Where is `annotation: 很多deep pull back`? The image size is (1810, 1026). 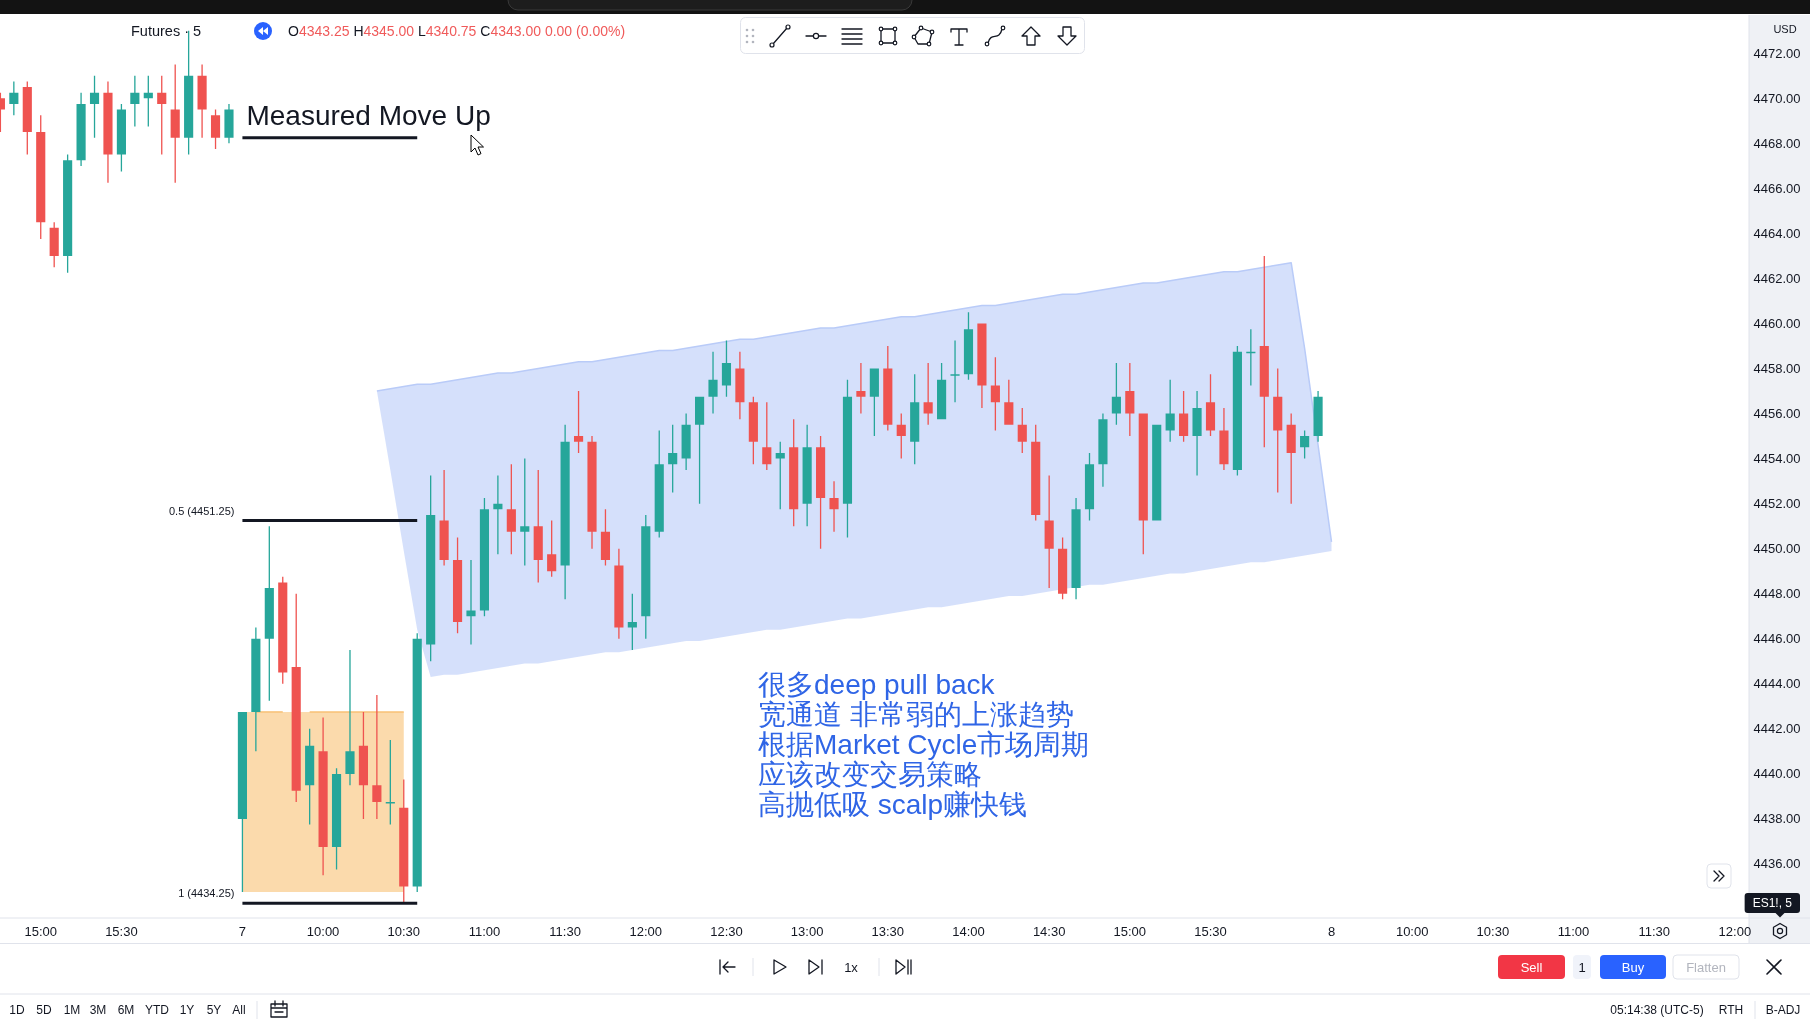
annotation: 很多deep pull back is located at coordinates (877, 684).